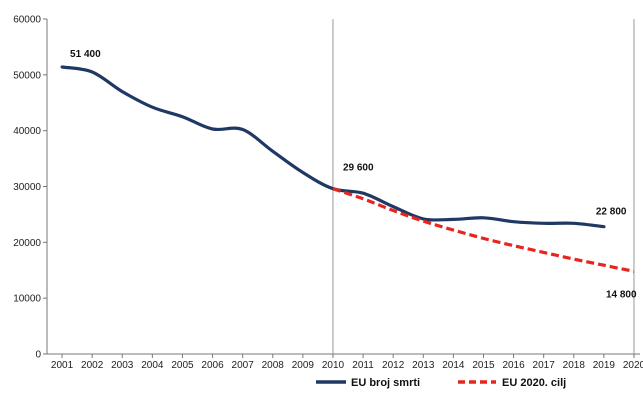 This screenshot has width=643, height=394. I want to click on y-tick-label: 60000, so click(27, 20).